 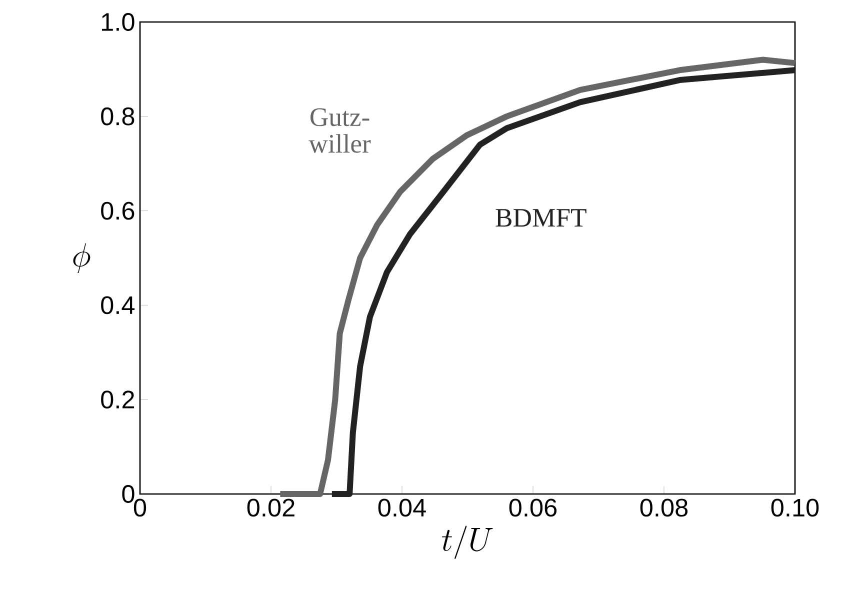 I want to click on y-tick-label: 0.4, so click(x=118, y=305).